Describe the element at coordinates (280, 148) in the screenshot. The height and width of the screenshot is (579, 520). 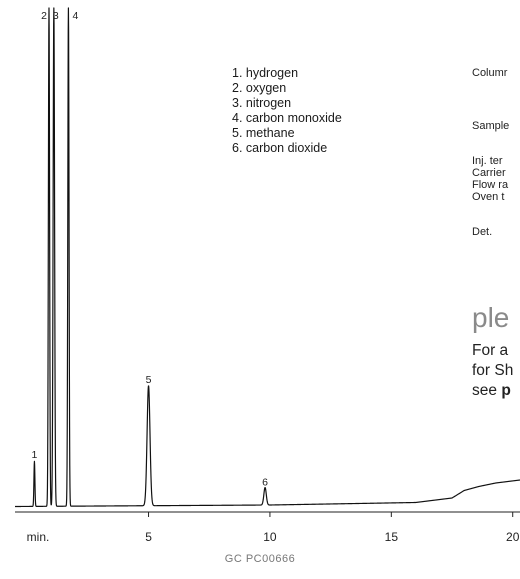
I see `legend-item: 6. carbon dioxide` at that location.